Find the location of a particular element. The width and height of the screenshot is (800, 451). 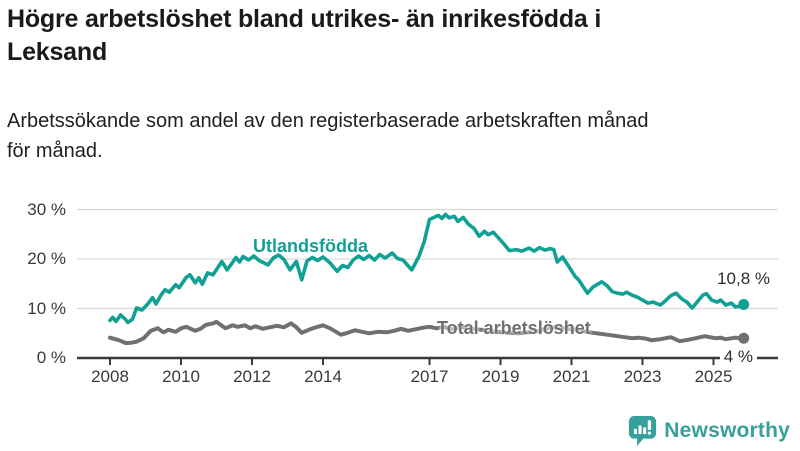

y-tick-label: 0 % is located at coordinates (51, 357).